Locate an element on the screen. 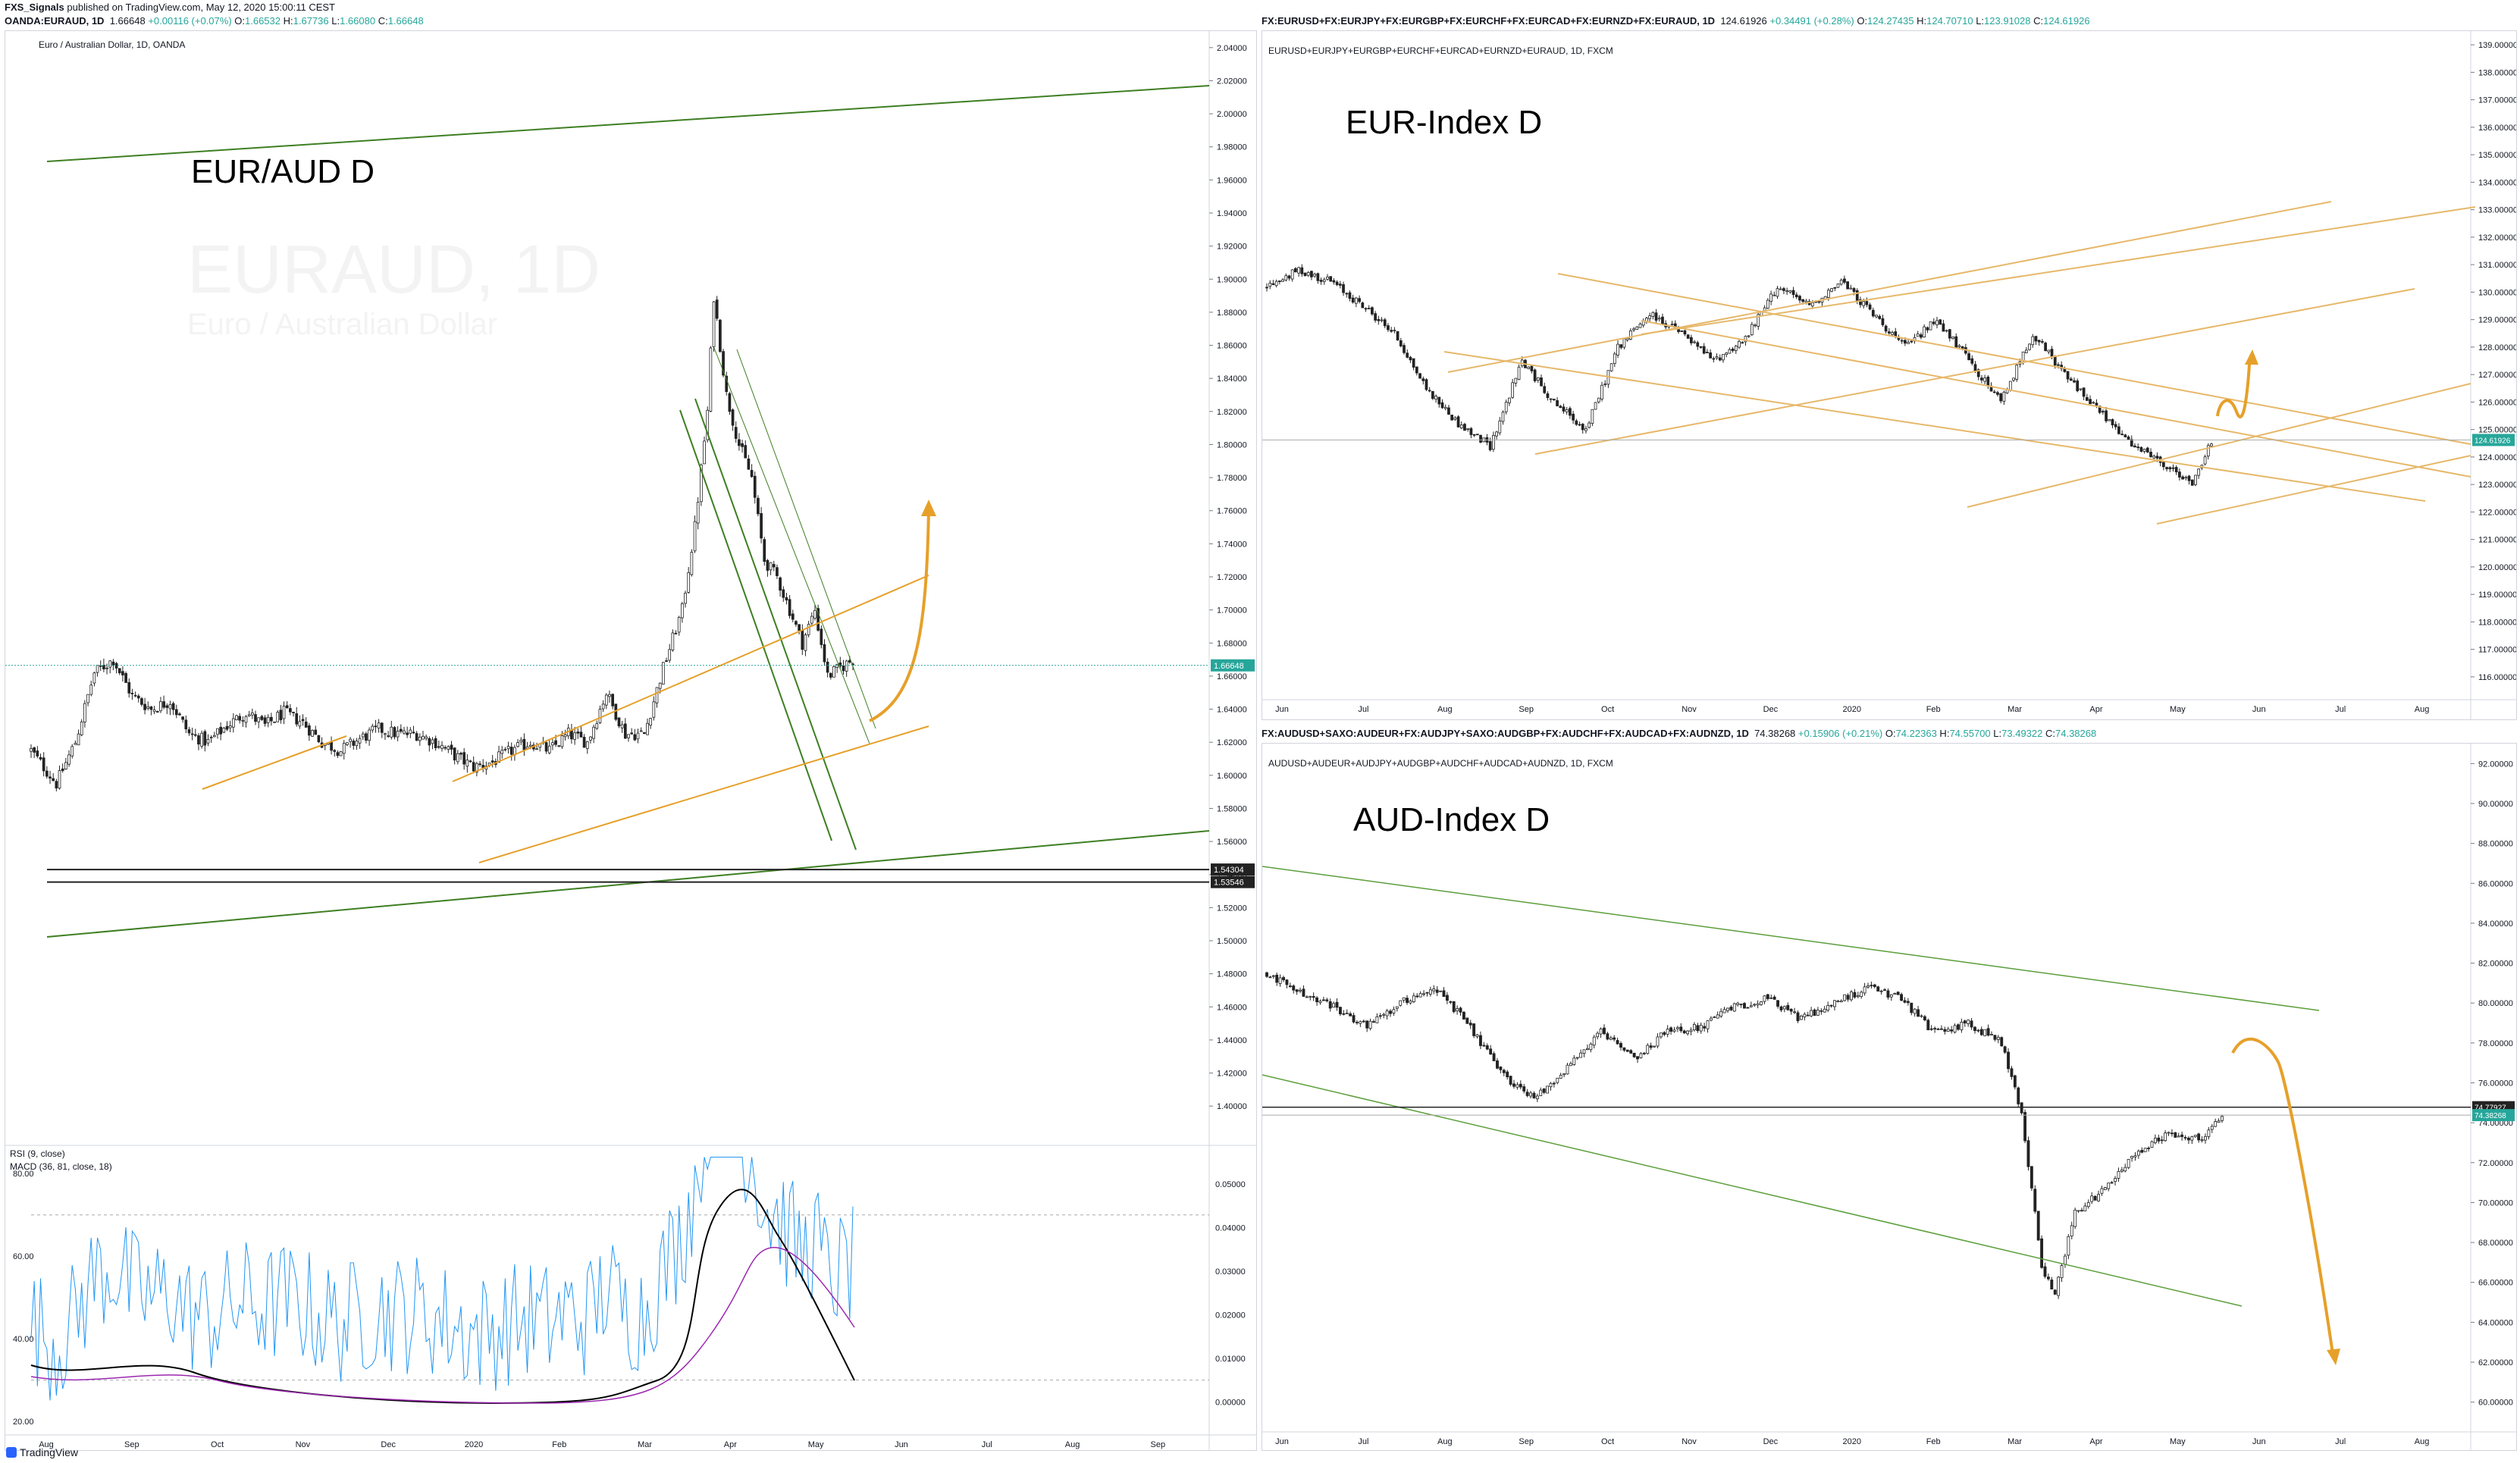 The width and height of the screenshot is (2520, 1463). price-tick-label: 123.00000 is located at coordinates (2497, 485).